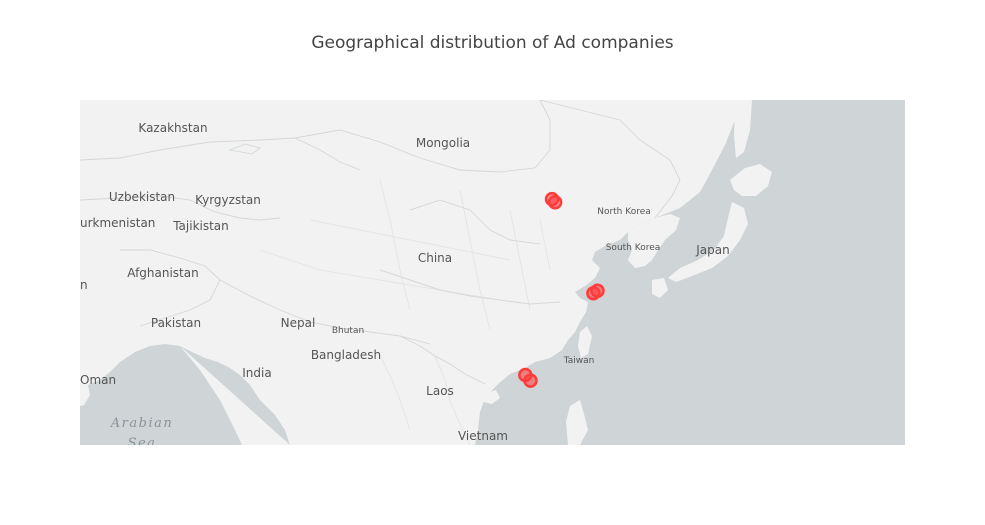 The image size is (985, 525). I want to click on label-japan: Japan, so click(712, 250).